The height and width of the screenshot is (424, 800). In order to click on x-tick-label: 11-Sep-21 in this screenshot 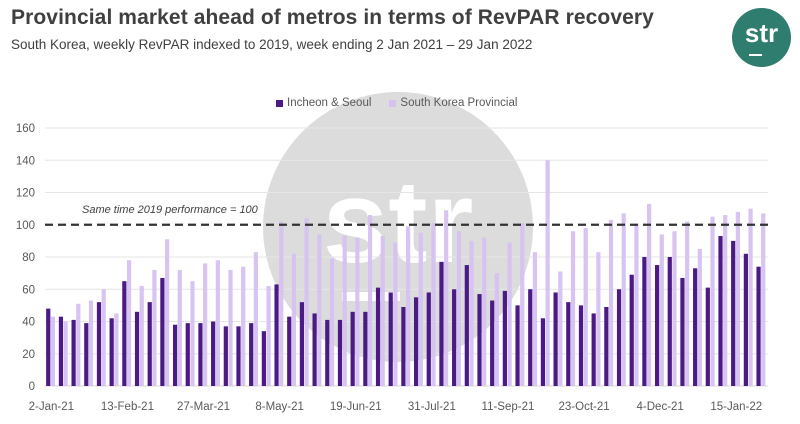, I will do `click(508, 407)`.